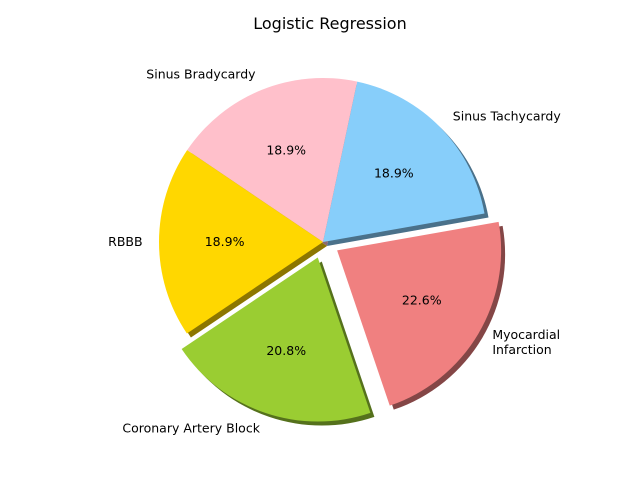  I want to click on pie-slice-sinus-tachycardy, so click(404, 161).